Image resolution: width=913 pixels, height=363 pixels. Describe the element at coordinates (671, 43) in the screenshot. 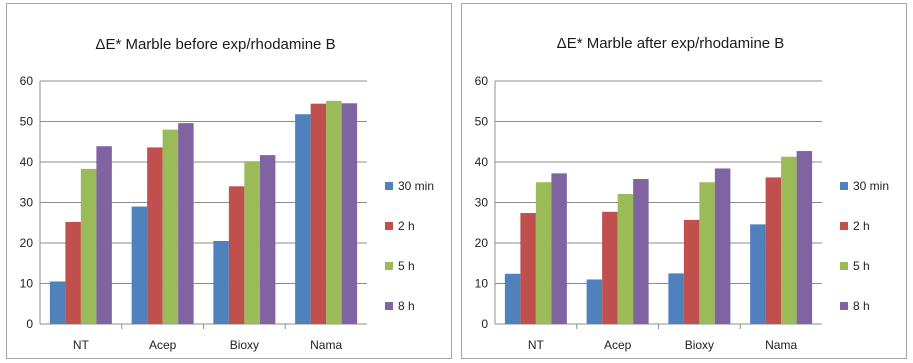

I see `chart-title: ΔE* Marble after exp/rhodamine B` at that location.